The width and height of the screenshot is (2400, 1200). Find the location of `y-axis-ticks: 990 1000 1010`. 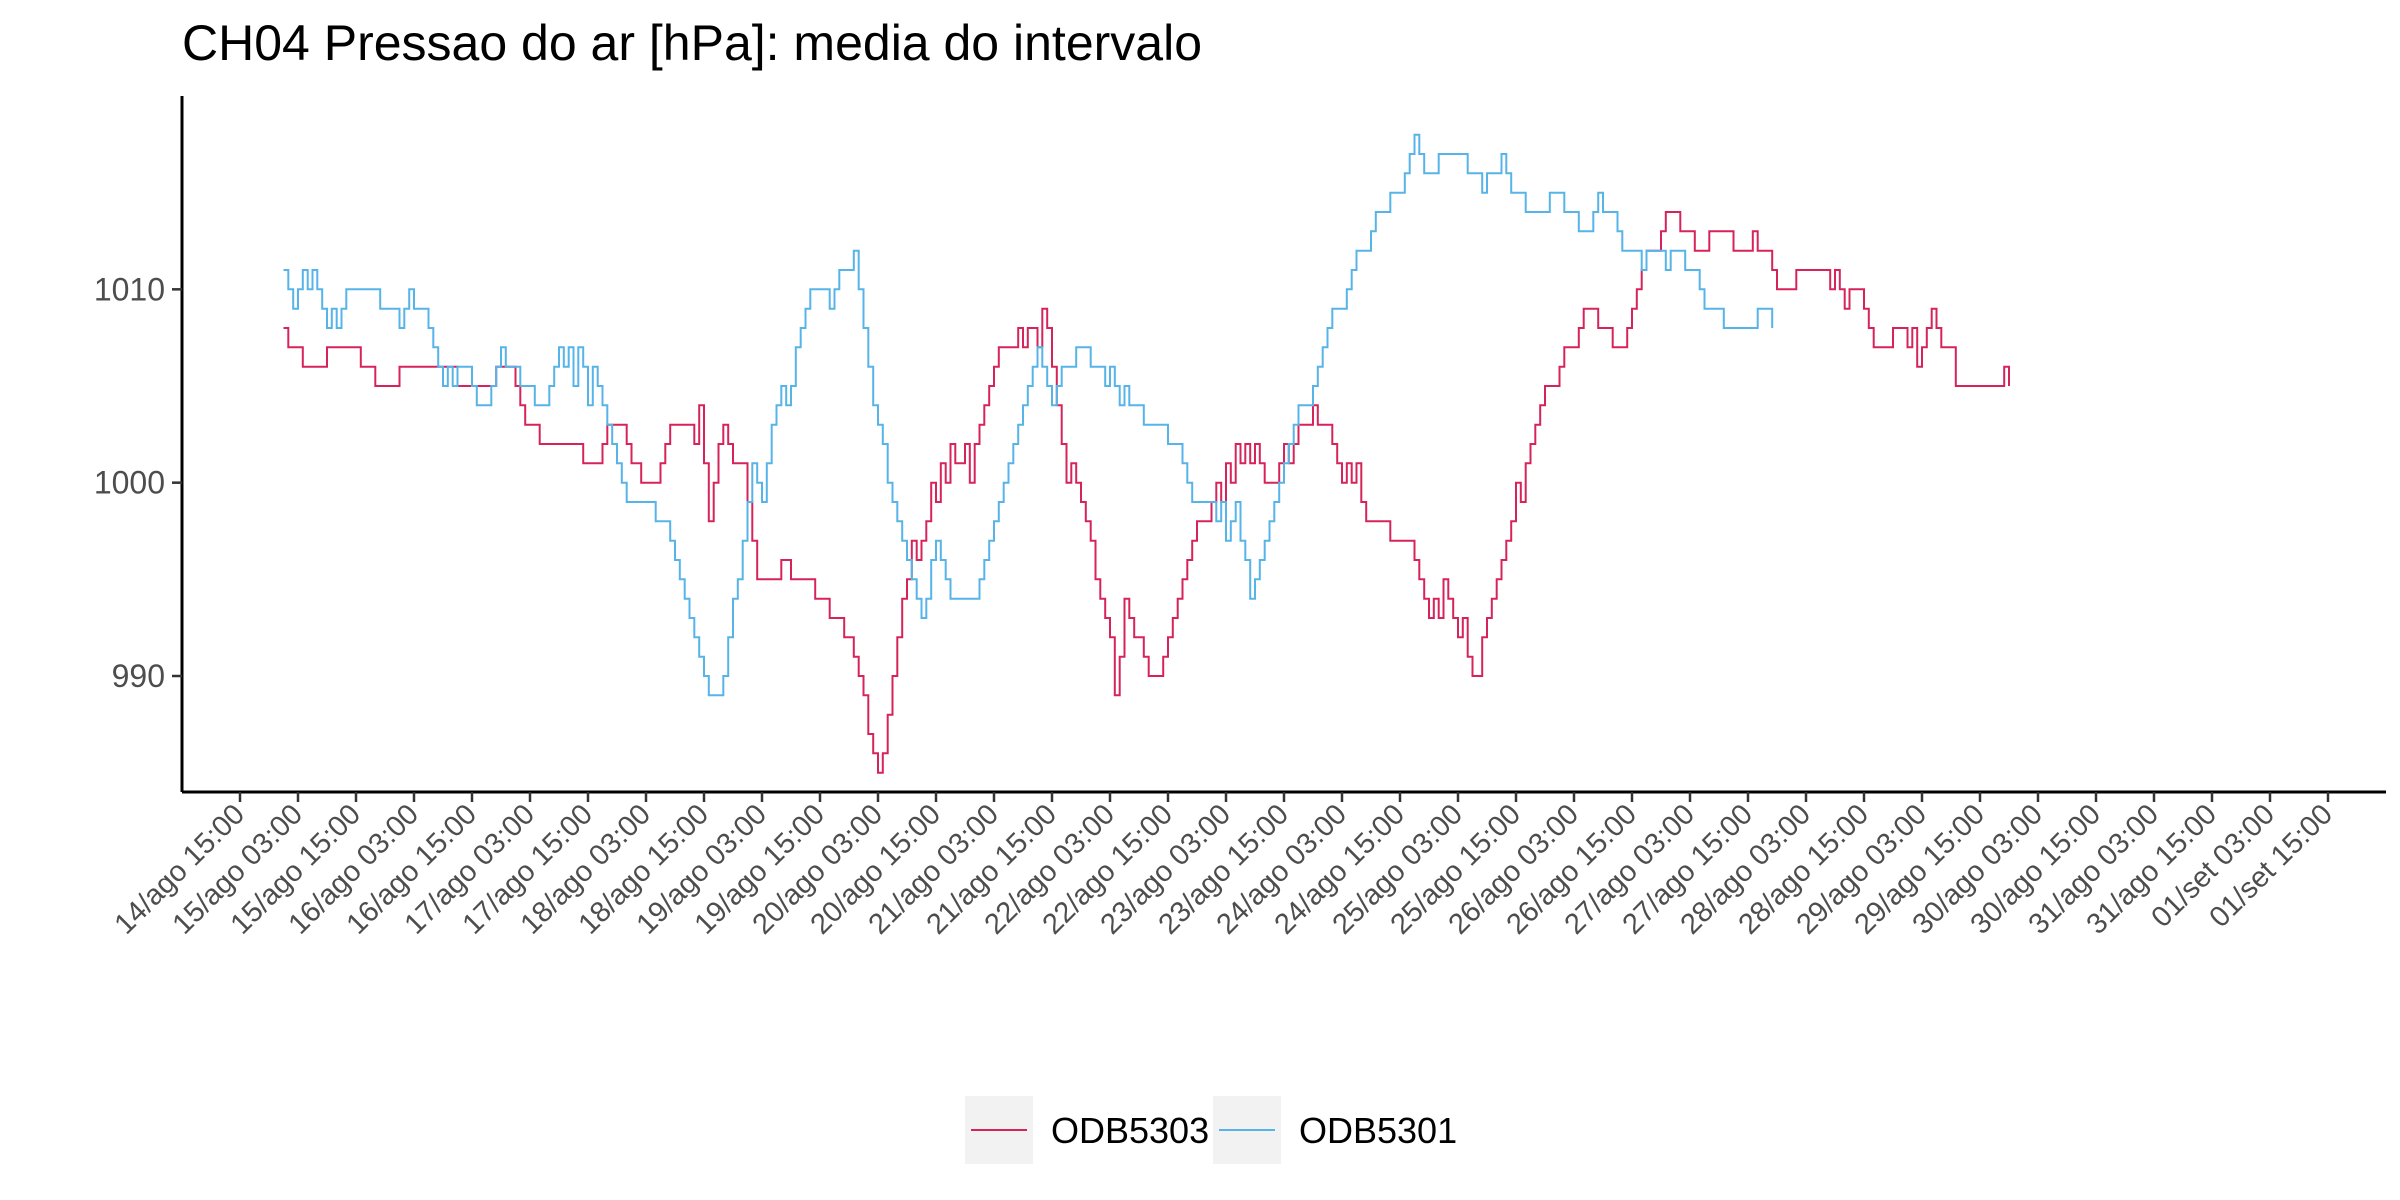

y-axis-ticks: 990 1000 1010 is located at coordinates (138, 482).